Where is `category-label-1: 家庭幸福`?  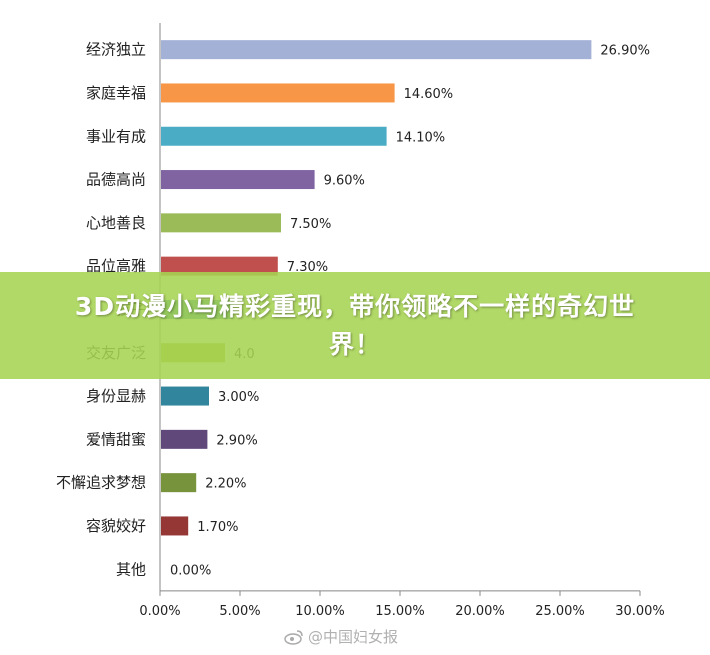 category-label-1: 家庭幸福 is located at coordinates (116, 93).